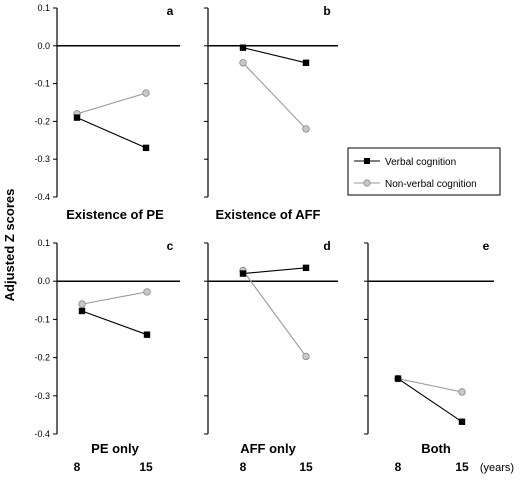 Image resolution: width=520 pixels, height=480 pixels. Describe the element at coordinates (268, 214) in the screenshot. I see `panel-b-title: Existence of AFF` at that location.